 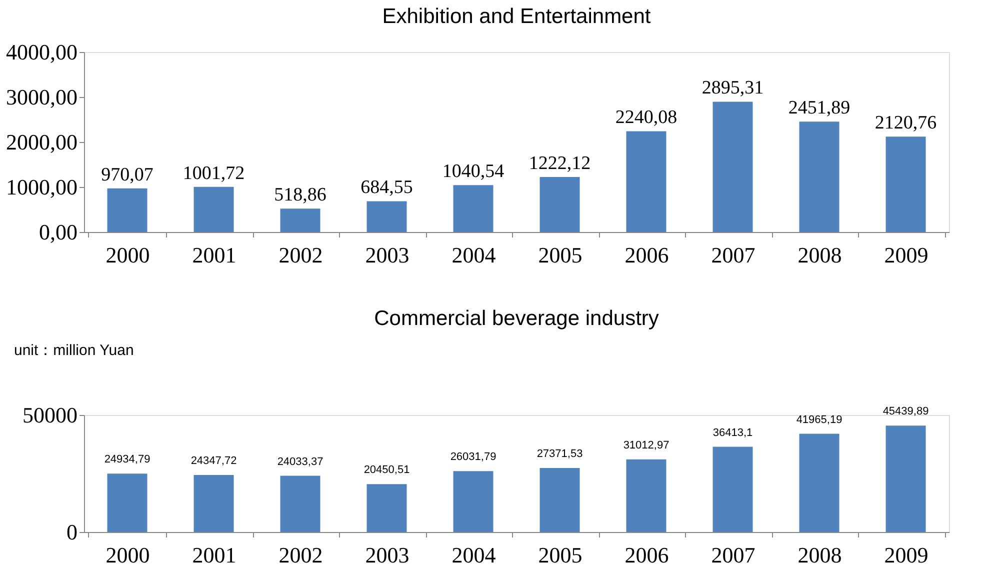 What do you see at coordinates (733, 88) in the screenshot?
I see `data-label: 2895,31` at bounding box center [733, 88].